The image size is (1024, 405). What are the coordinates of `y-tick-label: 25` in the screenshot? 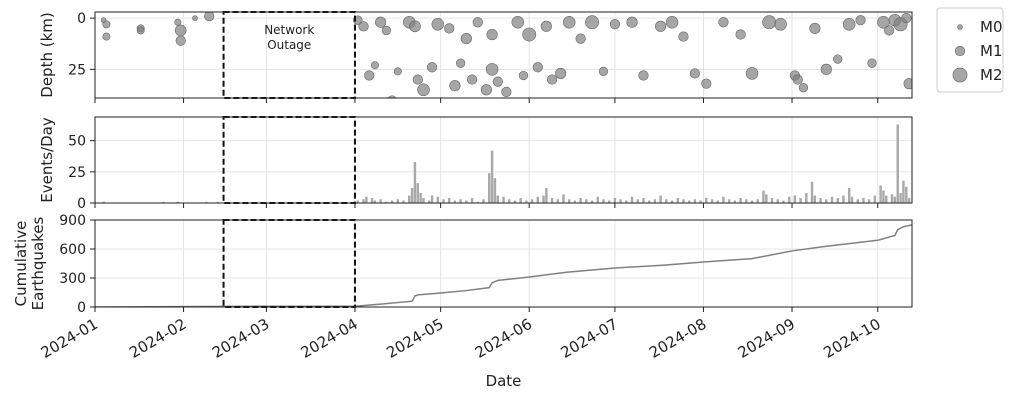 It's located at (77, 70).